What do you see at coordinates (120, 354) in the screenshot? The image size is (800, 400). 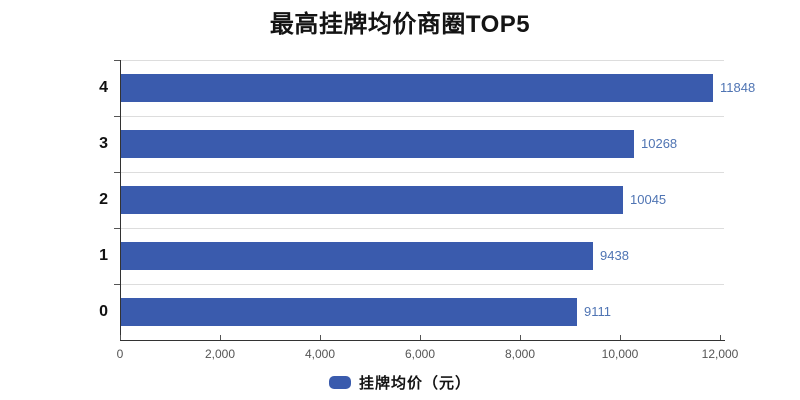 I see `x-tick-label: 0` at bounding box center [120, 354].